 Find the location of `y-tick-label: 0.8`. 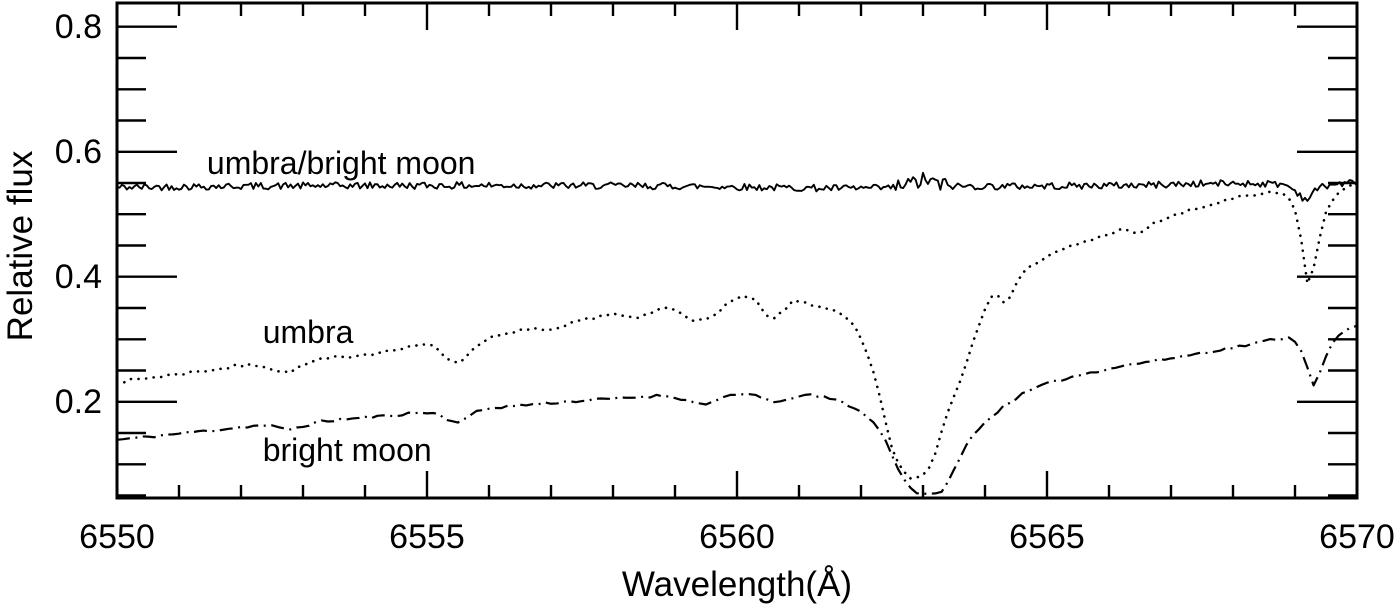

y-tick-label: 0.8 is located at coordinates (78, 26).